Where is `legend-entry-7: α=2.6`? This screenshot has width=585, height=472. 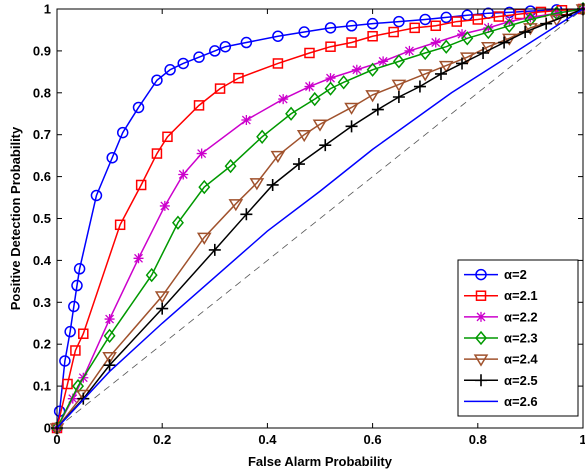
legend-entry-7: α=2.6 is located at coordinates (501, 401).